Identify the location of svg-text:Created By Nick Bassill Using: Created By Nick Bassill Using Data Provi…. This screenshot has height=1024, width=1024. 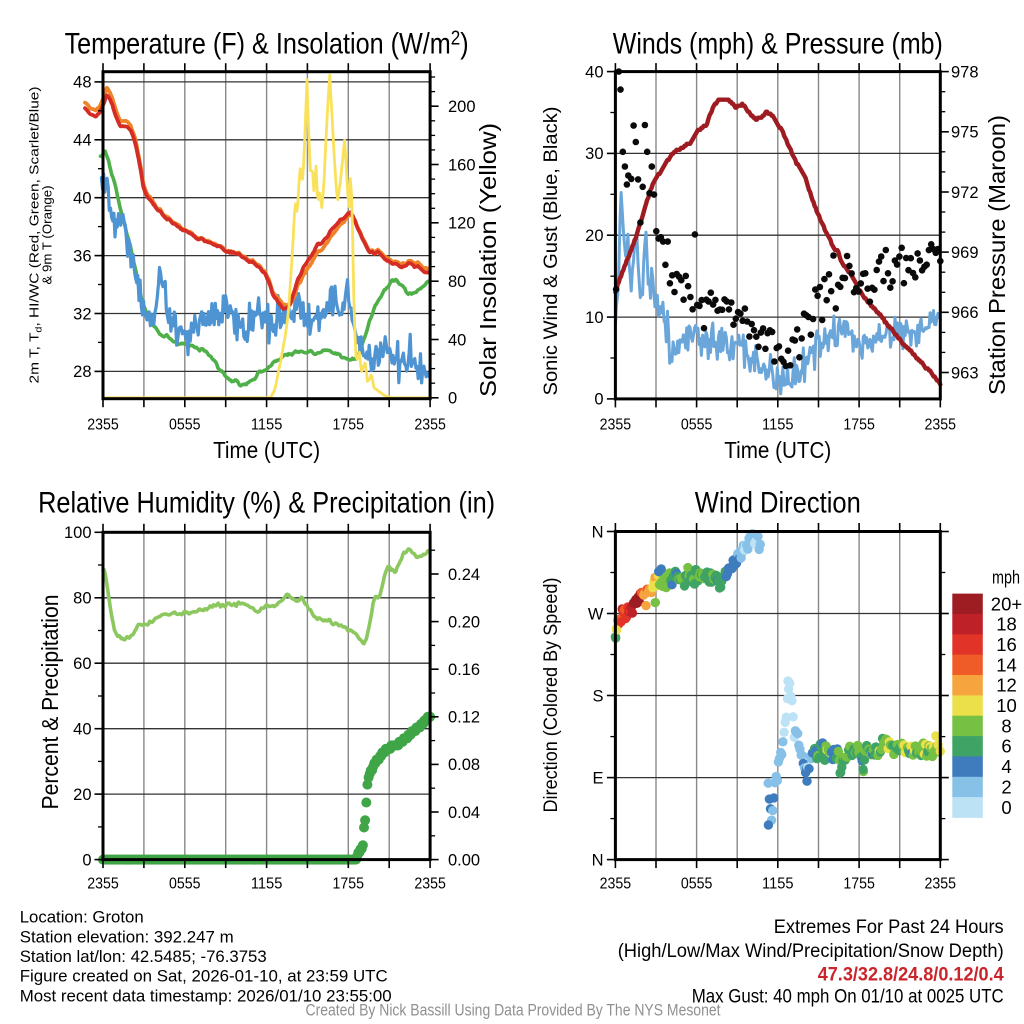
(513, 1011).